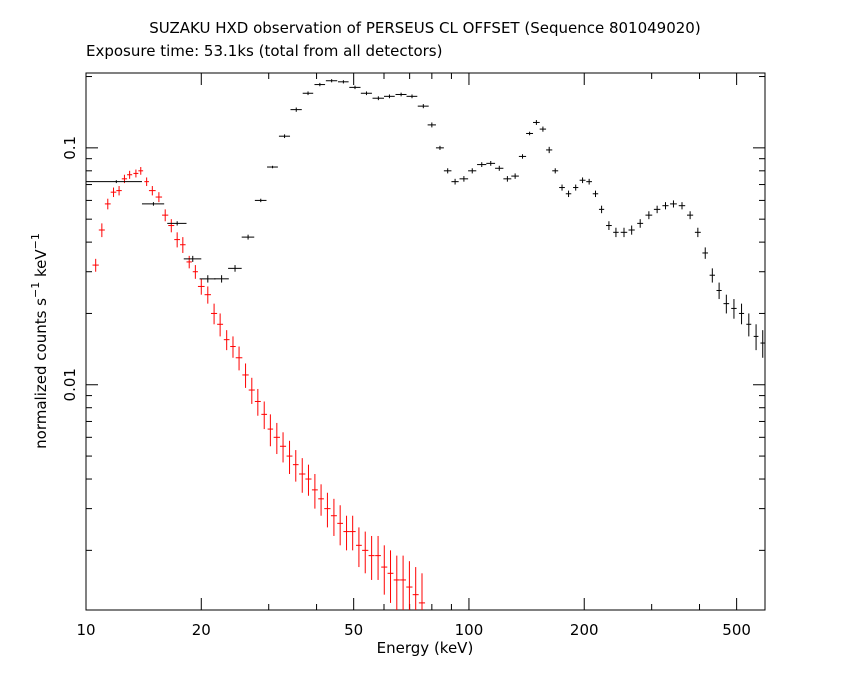 This screenshot has height=680, width=850. What do you see at coordinates (425, 648) in the screenshot?
I see `x-axis-label: Energy (keV)` at bounding box center [425, 648].